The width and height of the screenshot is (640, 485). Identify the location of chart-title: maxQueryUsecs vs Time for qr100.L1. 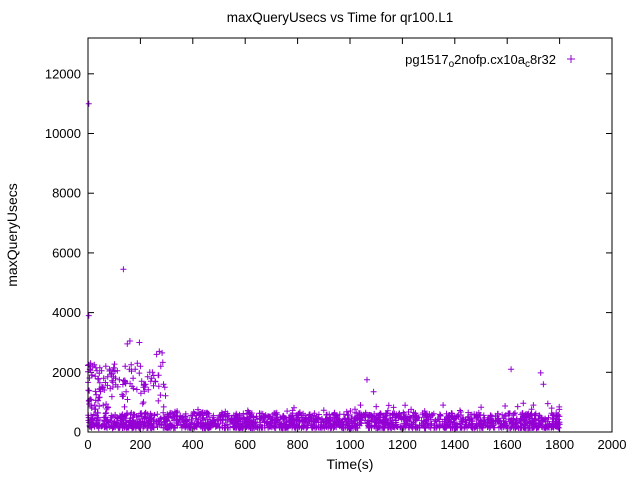
(340, 17).